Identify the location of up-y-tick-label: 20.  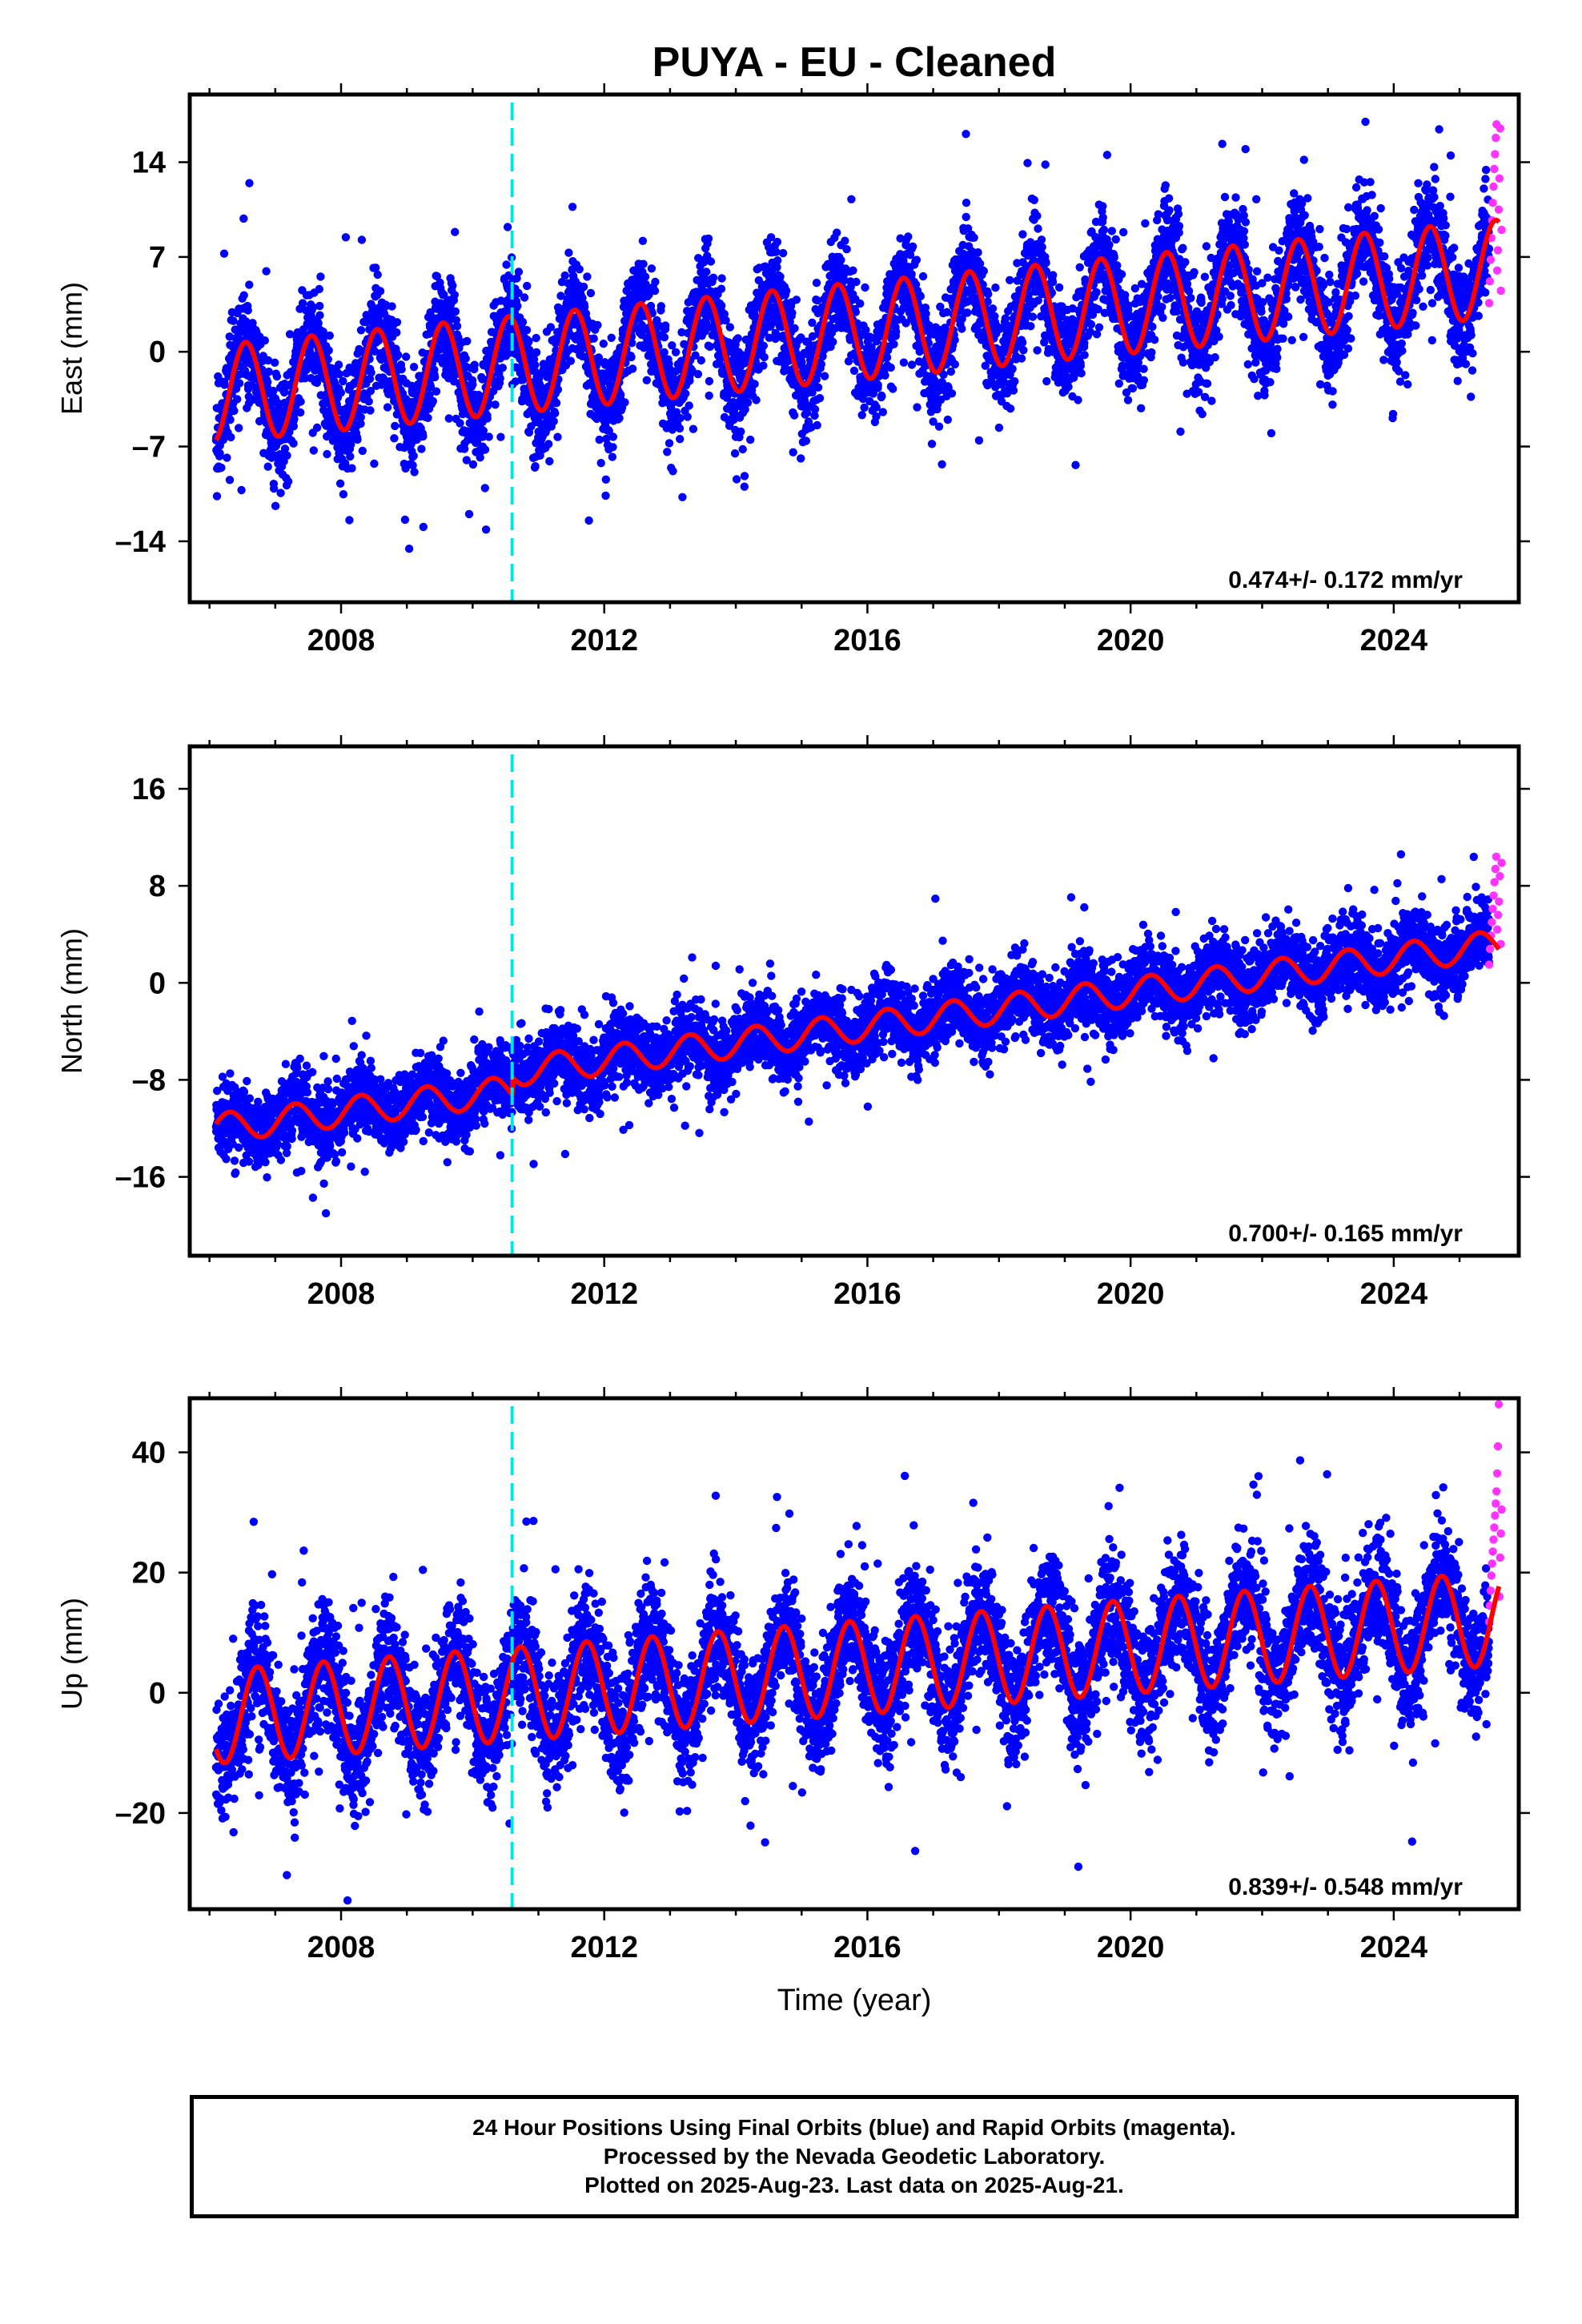
(149, 1573).